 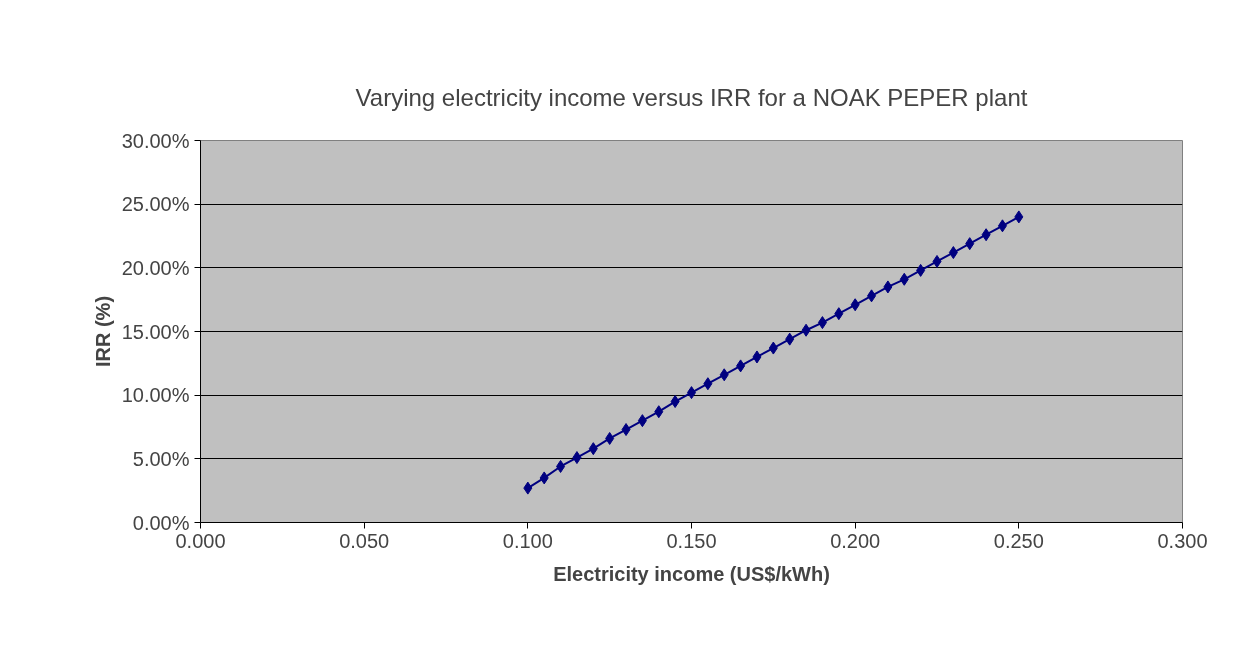 What do you see at coordinates (155, 395) in the screenshot?
I see `y-tick-label: 10.00%` at bounding box center [155, 395].